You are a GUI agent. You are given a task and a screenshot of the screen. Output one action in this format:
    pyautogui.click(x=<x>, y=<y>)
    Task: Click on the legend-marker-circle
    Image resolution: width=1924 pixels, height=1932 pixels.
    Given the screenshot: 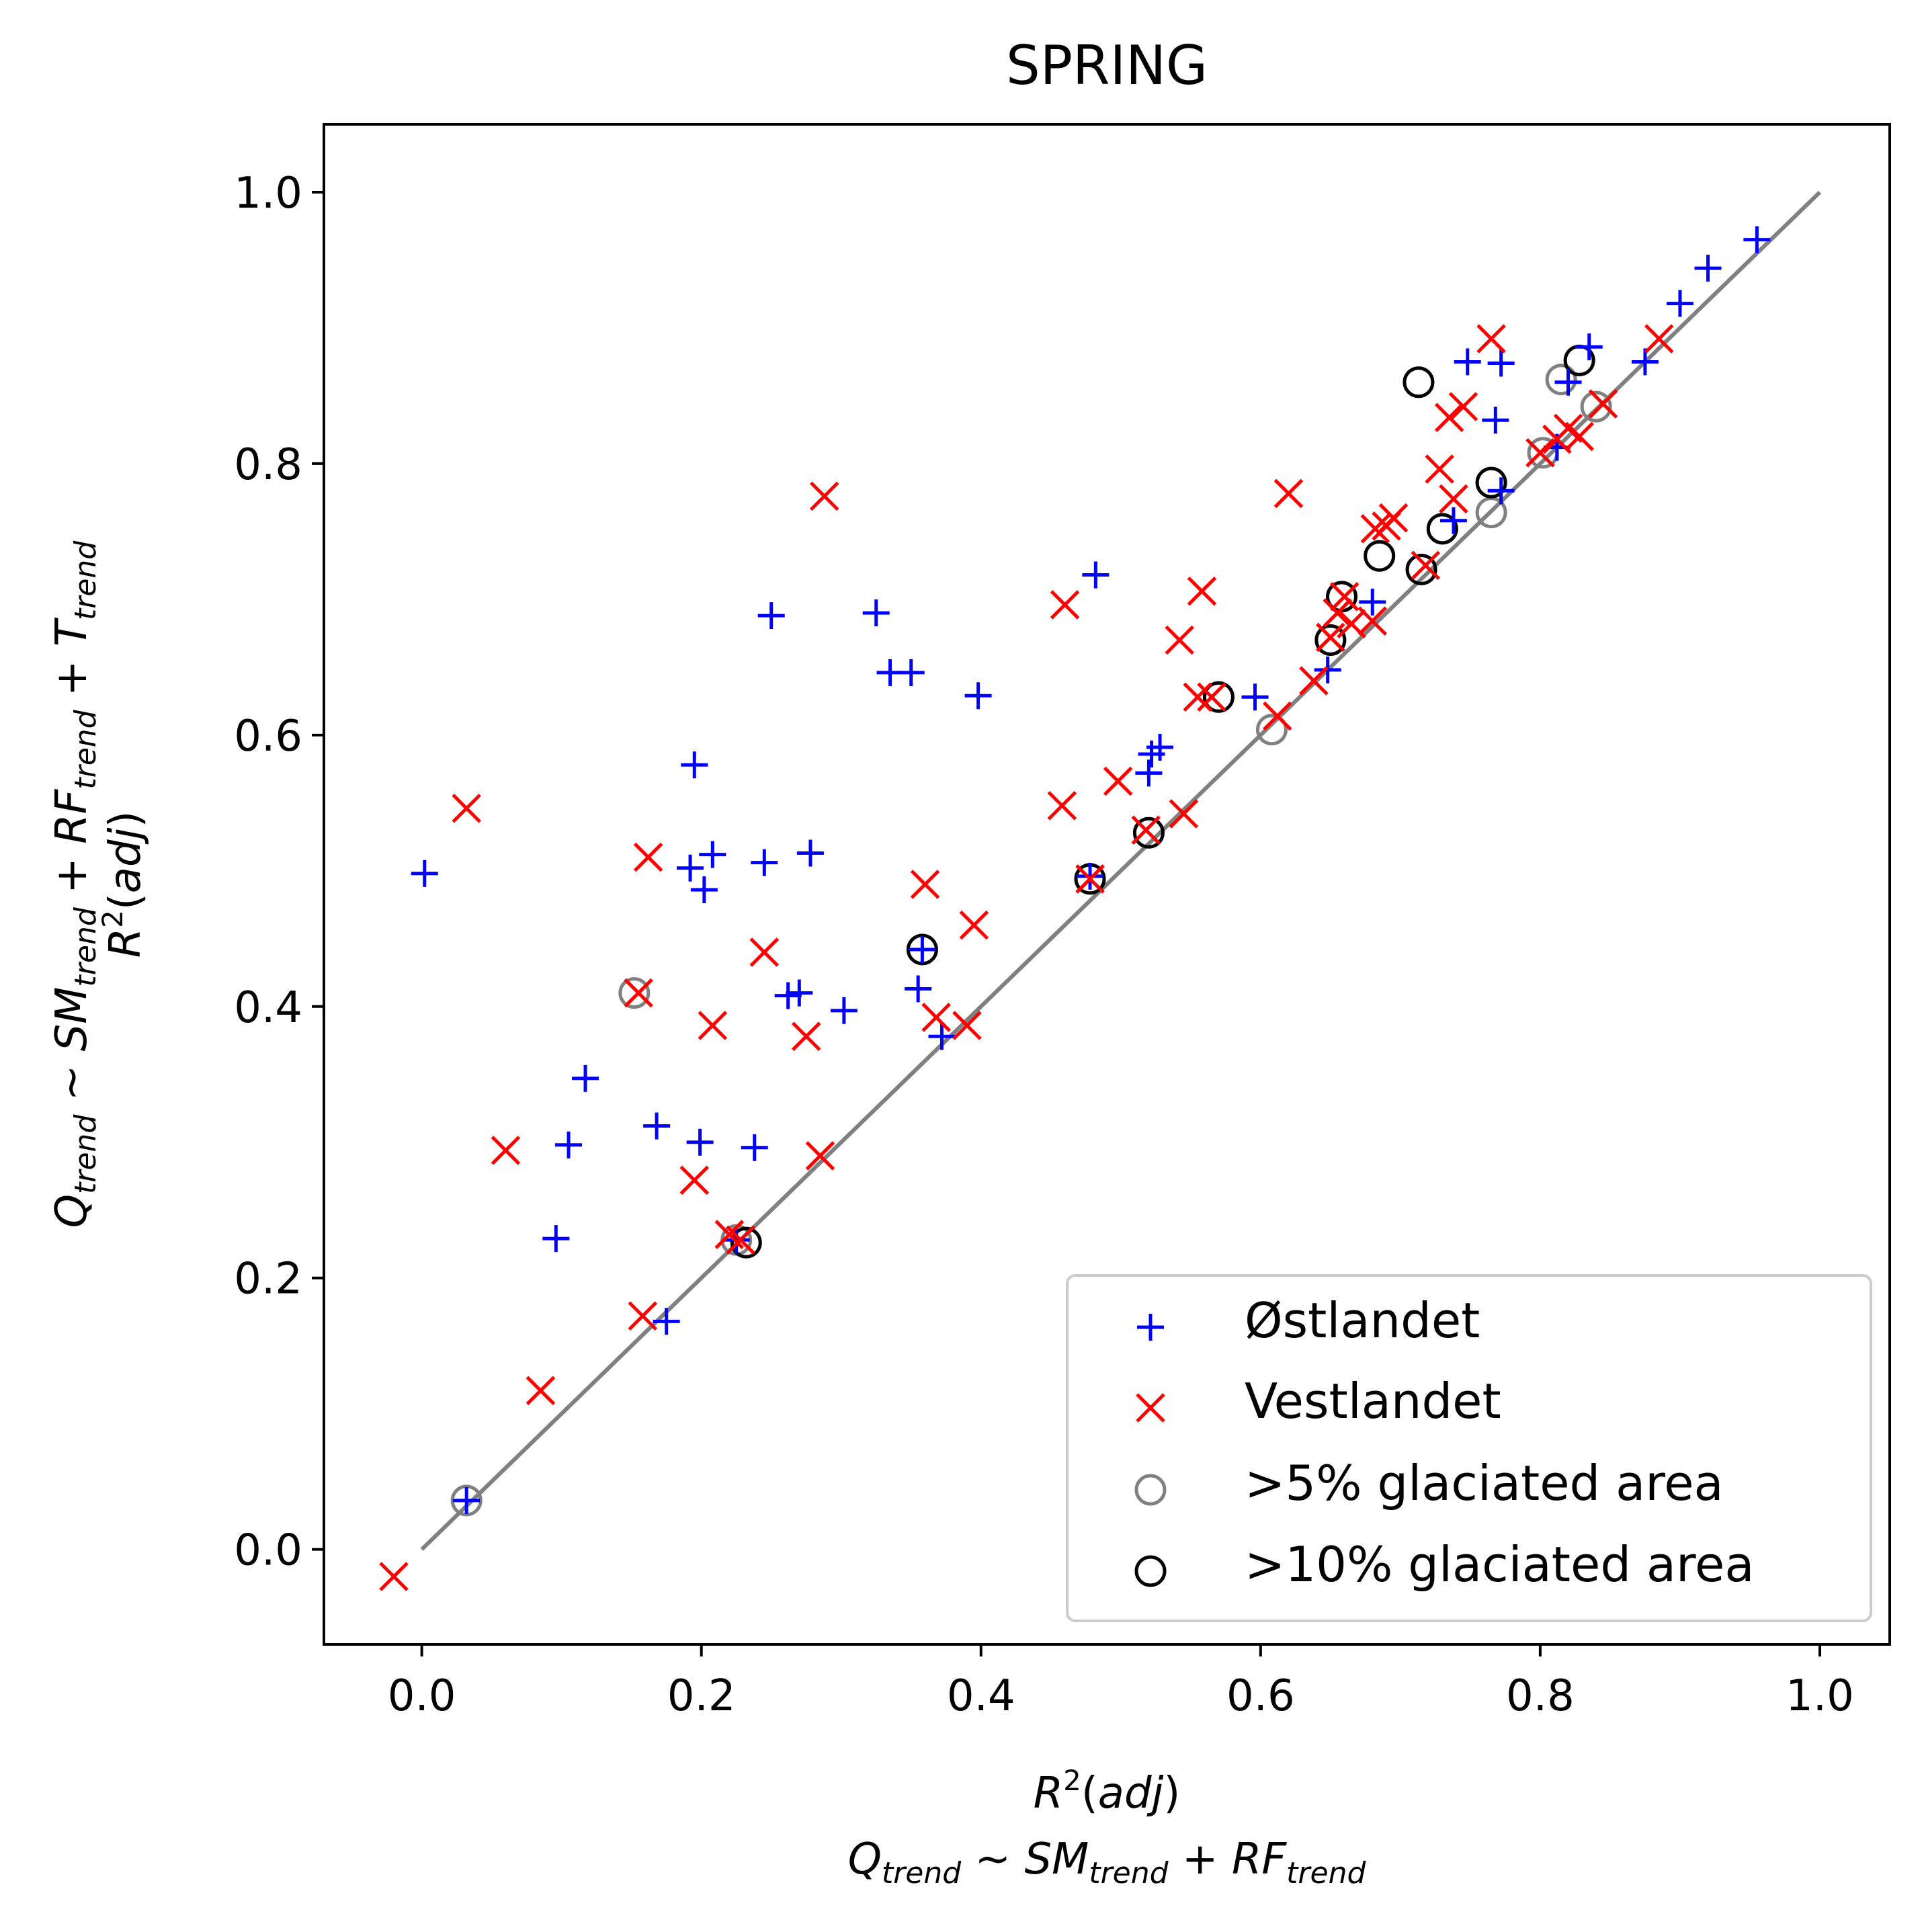 What is the action you would take?
    pyautogui.click(x=1150, y=1490)
    